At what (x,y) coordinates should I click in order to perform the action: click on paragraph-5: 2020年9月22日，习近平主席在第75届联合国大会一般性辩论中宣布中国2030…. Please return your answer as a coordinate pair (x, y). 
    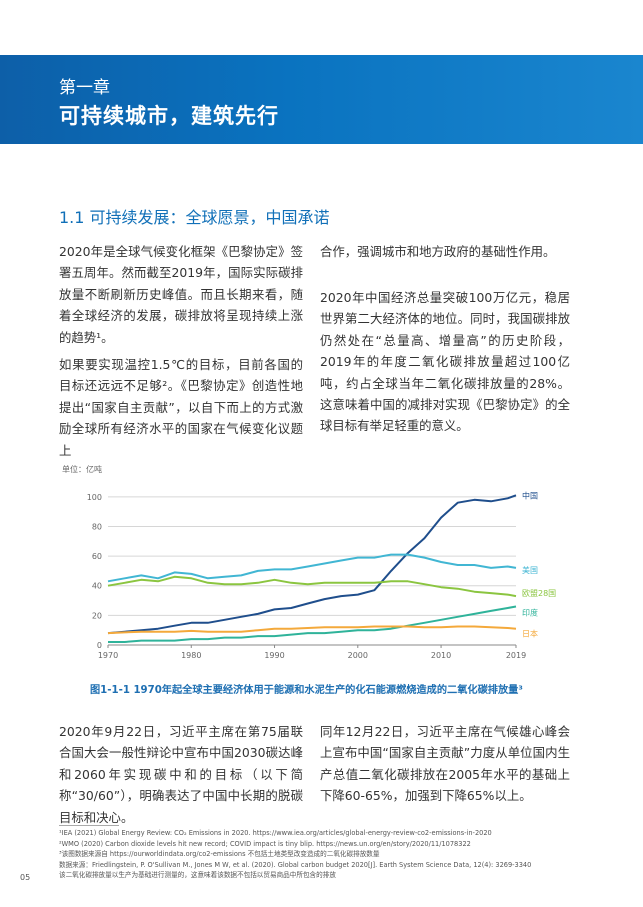
    Looking at the image, I should click on (181, 774).